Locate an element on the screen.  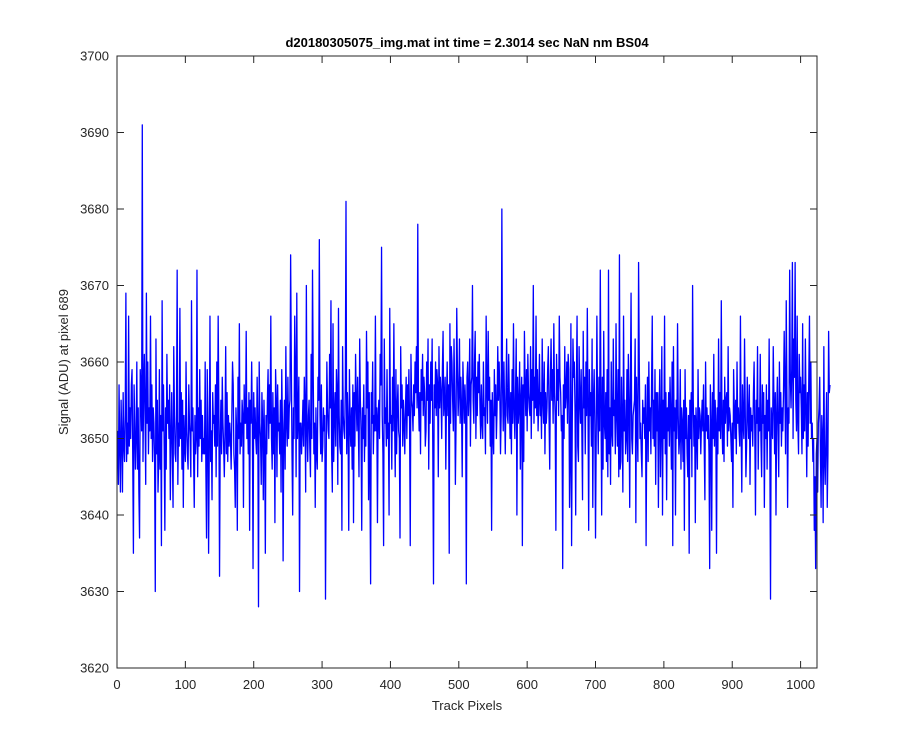
x-tick-label: 0 is located at coordinates (116, 684).